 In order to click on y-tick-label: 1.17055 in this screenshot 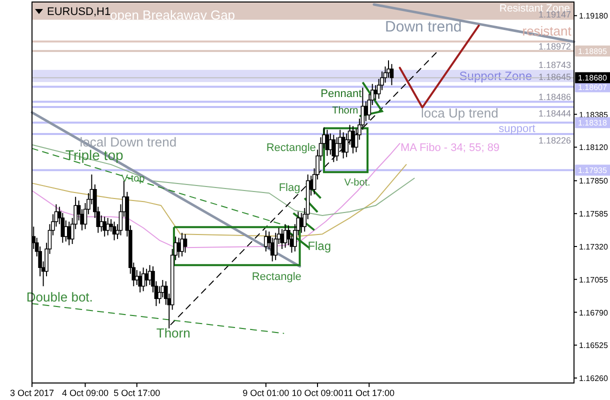, I will do `click(593, 279)`.